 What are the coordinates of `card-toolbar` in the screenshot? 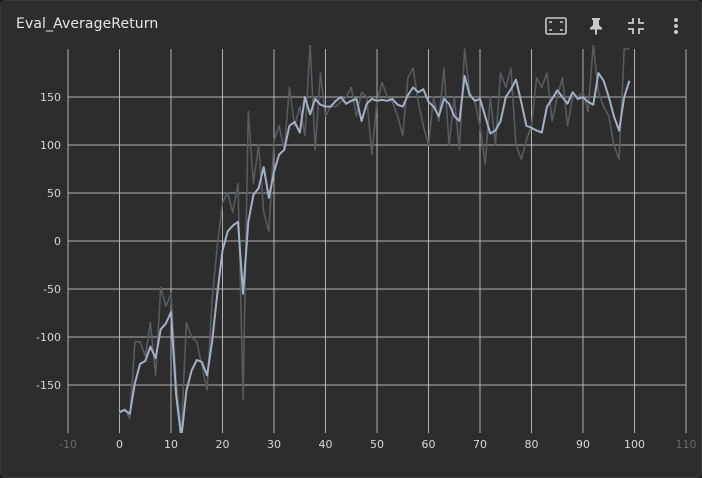 It's located at (616, 26).